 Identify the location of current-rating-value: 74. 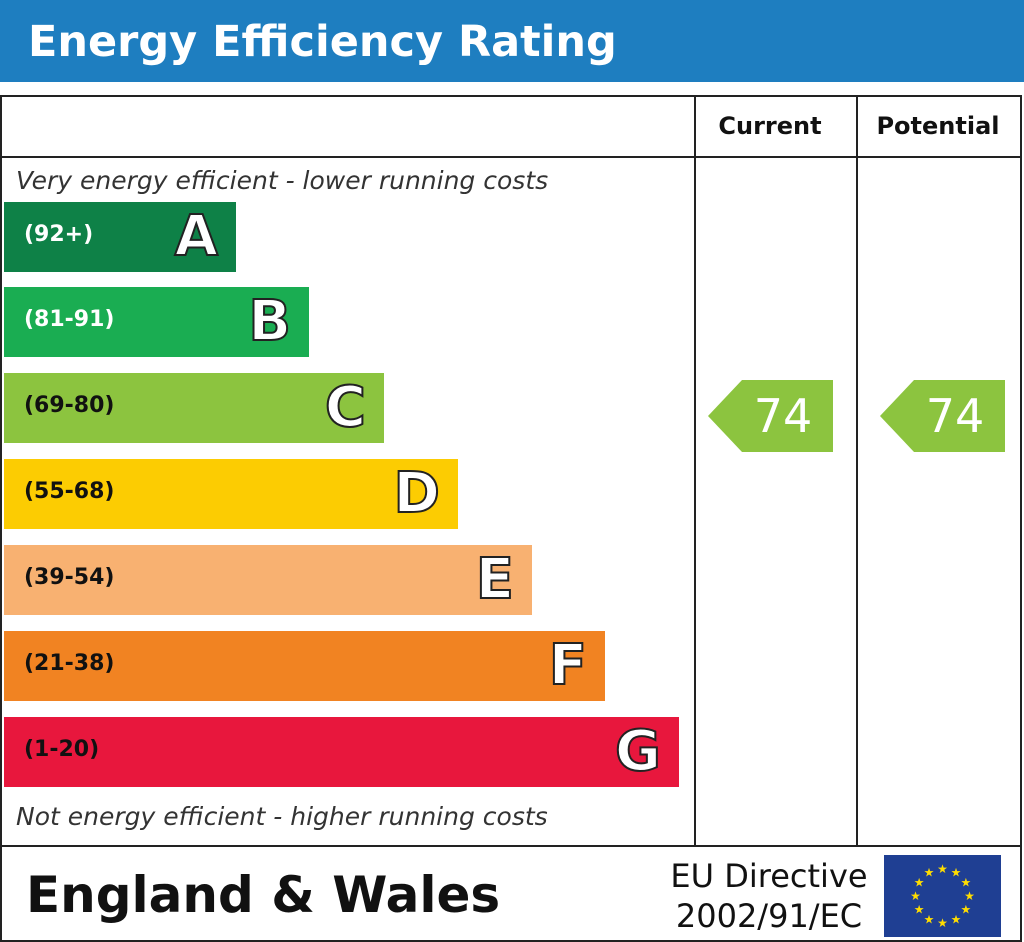
(783, 416).